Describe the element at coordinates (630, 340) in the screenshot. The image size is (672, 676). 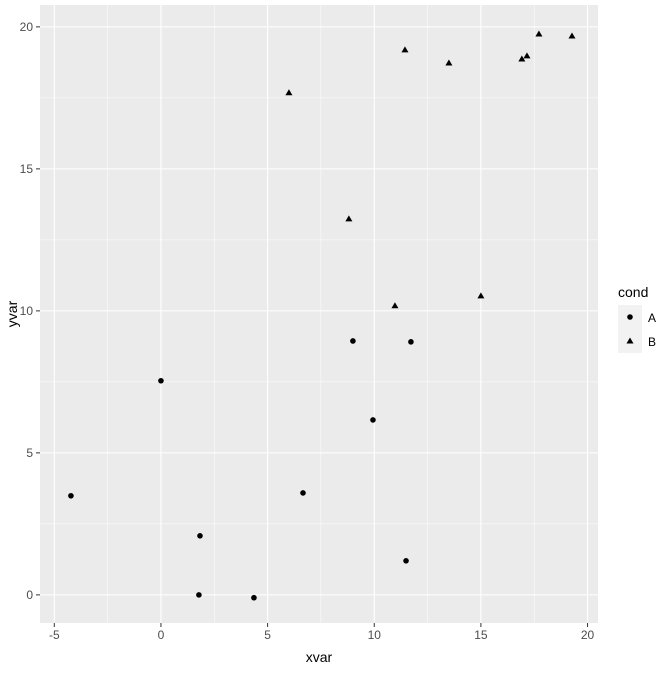
I see `legend-marker-b` at that location.